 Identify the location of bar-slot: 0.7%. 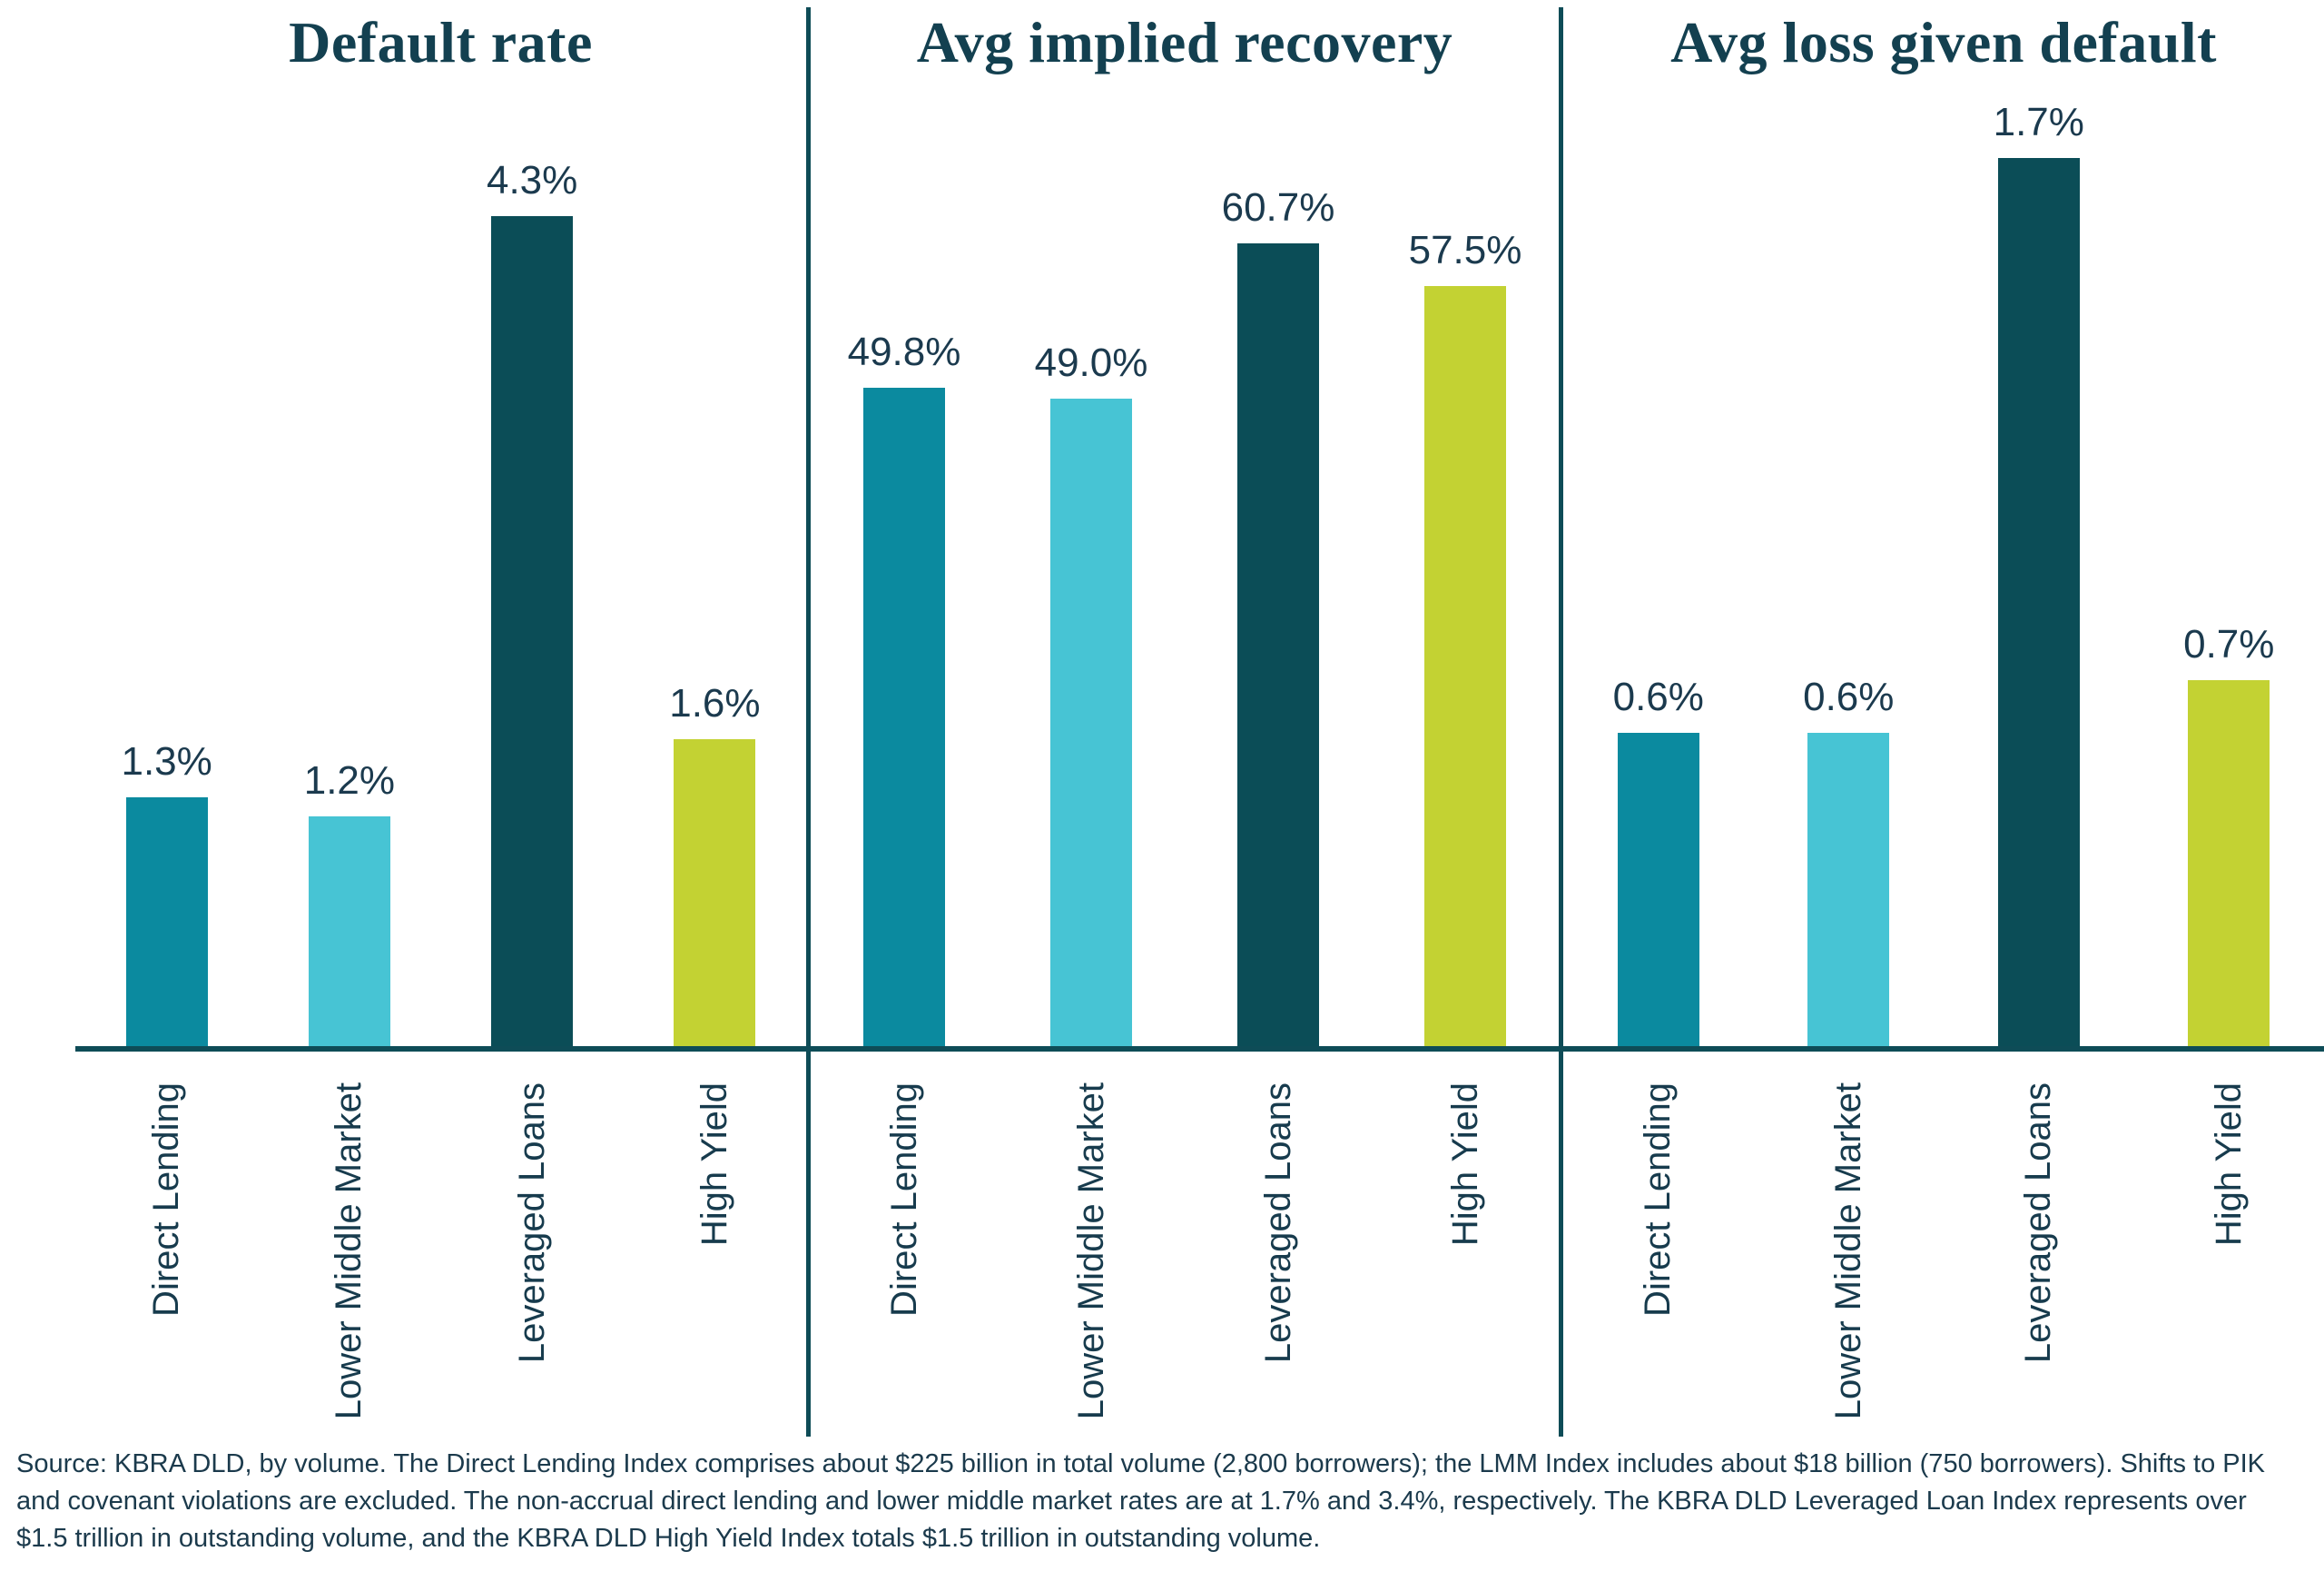
(2229, 575).